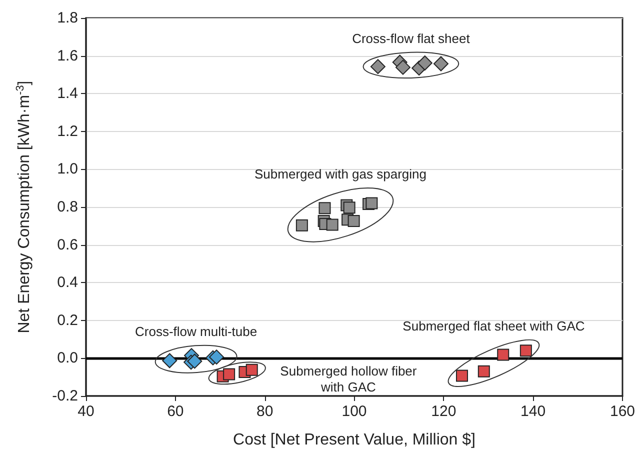 This screenshot has width=638, height=460. Describe the element at coordinates (67, 131) in the screenshot. I see `y-tick-label: 1.2` at that location.